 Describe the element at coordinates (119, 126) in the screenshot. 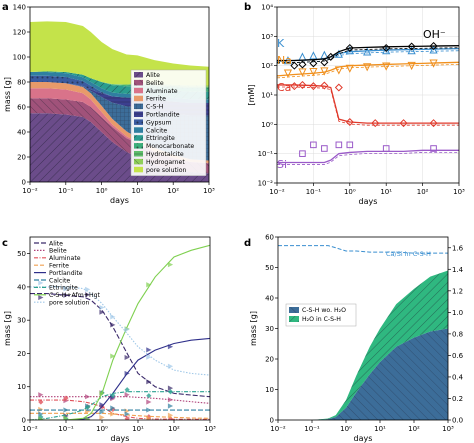

I see `area-aluminate` at that location.